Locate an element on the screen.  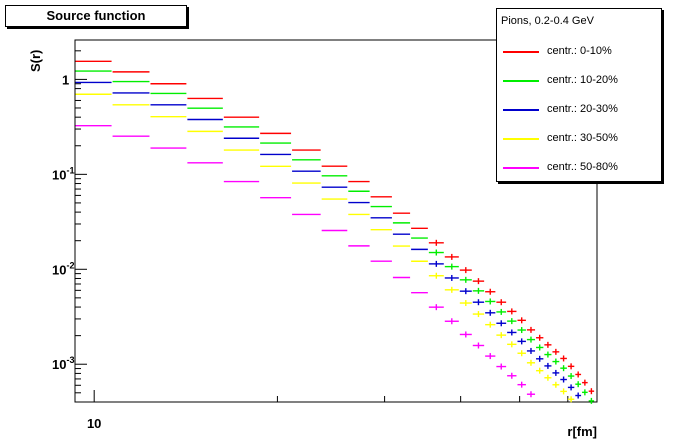
legend-label: centr.: 50-80% is located at coordinates (582, 167).